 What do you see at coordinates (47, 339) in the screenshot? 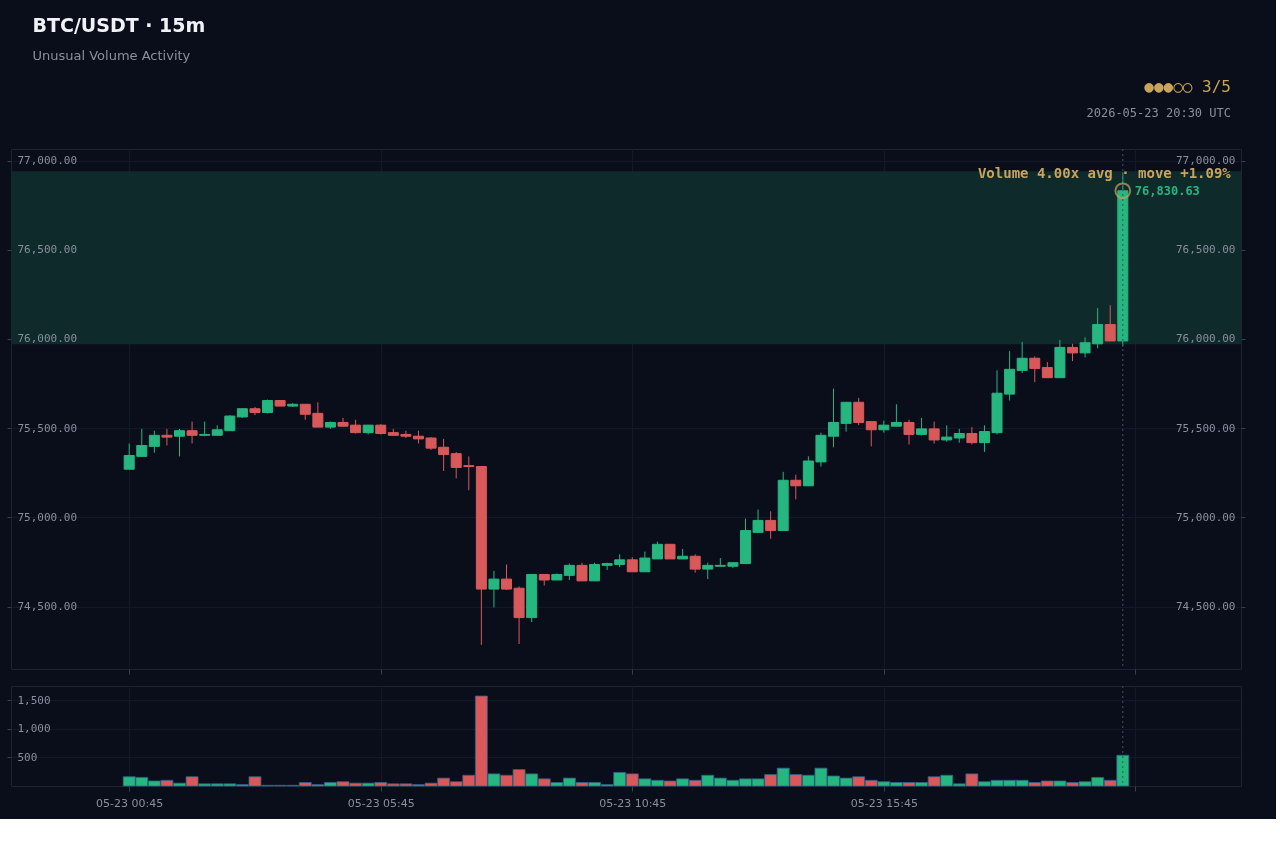
I see `y-tick-label: 76,000.00` at bounding box center [47, 339].